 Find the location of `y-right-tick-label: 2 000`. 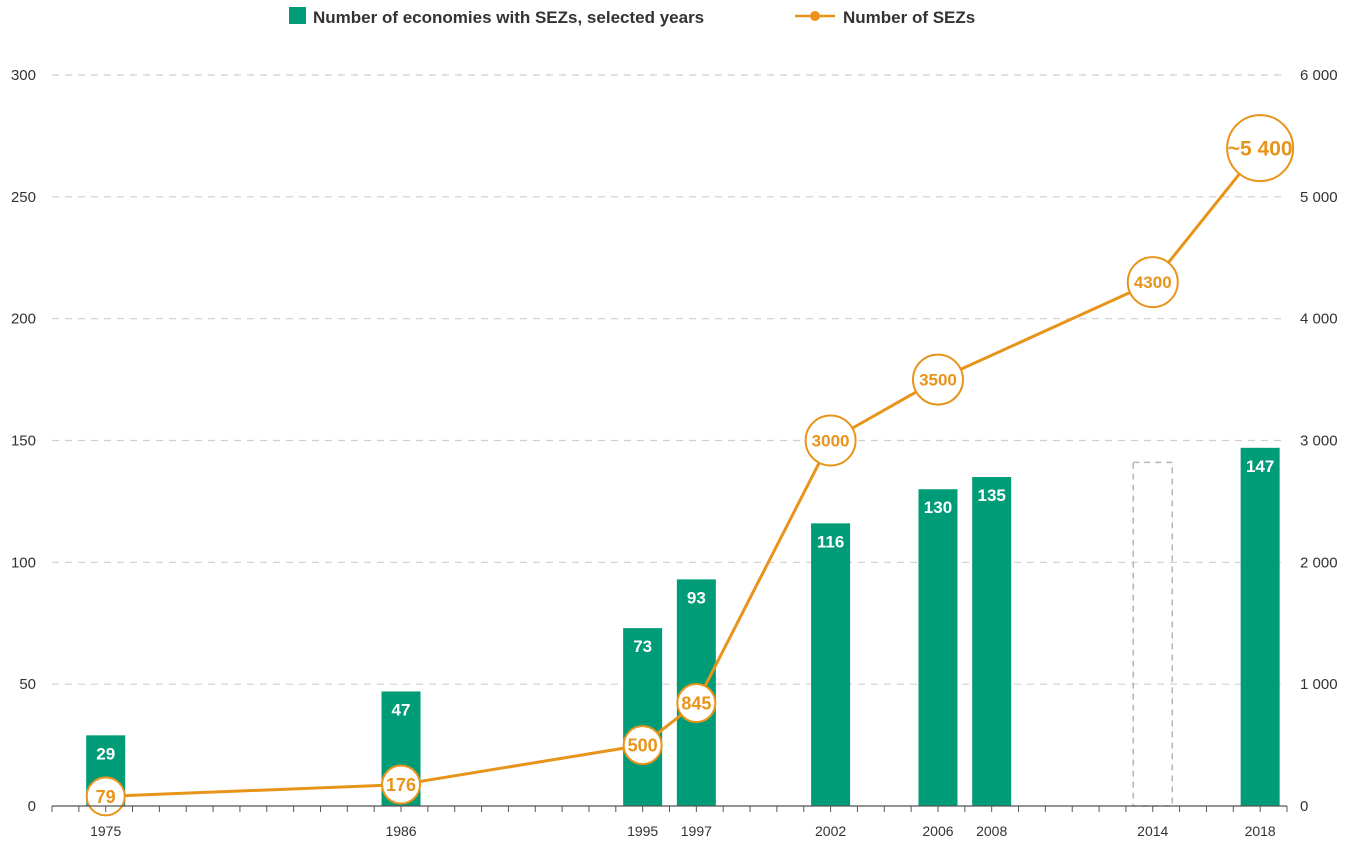

y-right-tick-label: 2 000 is located at coordinates (1319, 562).